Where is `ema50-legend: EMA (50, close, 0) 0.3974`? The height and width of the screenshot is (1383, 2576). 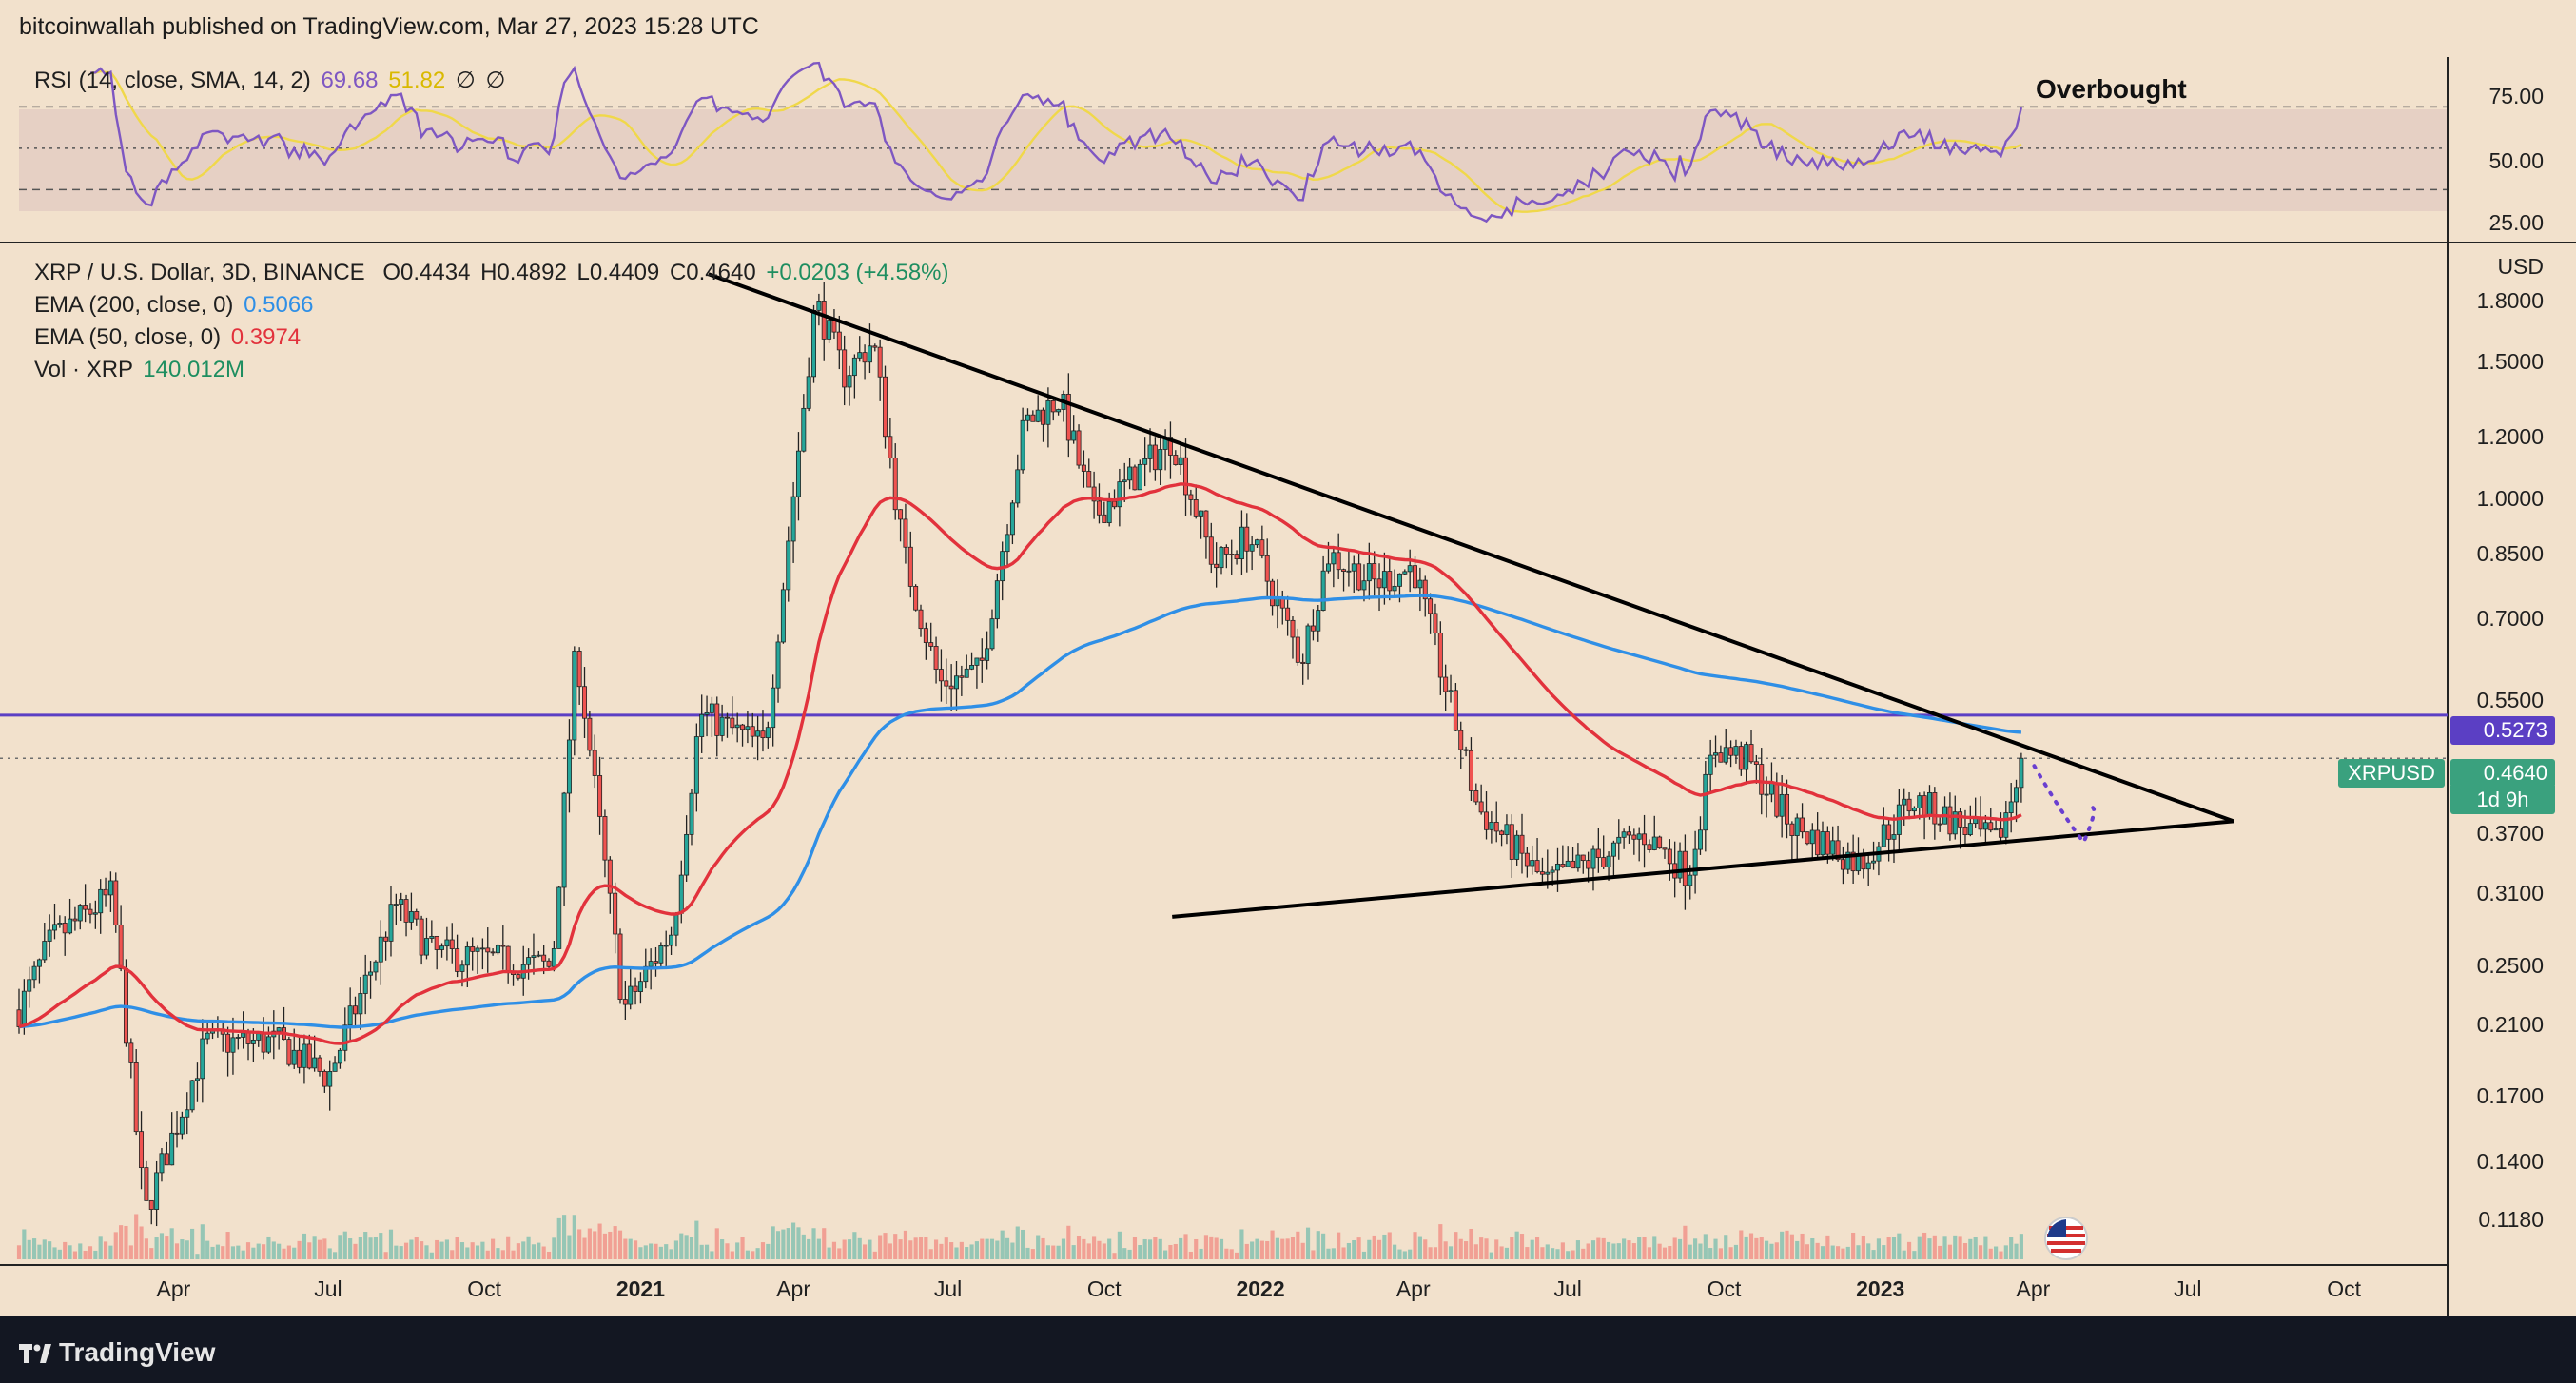 ema50-legend: EMA (50, close, 0) 0.3974 is located at coordinates (168, 337).